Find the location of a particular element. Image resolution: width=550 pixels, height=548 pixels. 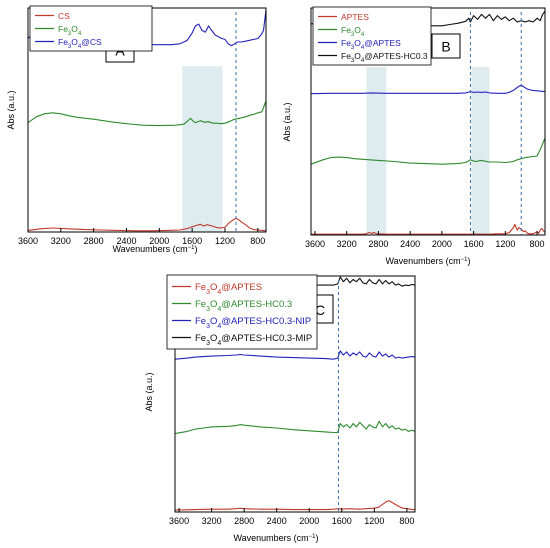

legend-entry: Fe3O4@APTES-HC0.3-MIP is located at coordinates (253, 340).